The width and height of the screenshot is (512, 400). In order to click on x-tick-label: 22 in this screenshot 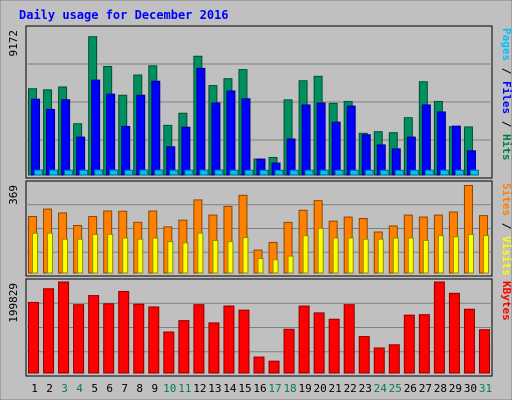, I will do `click(350, 388)`.